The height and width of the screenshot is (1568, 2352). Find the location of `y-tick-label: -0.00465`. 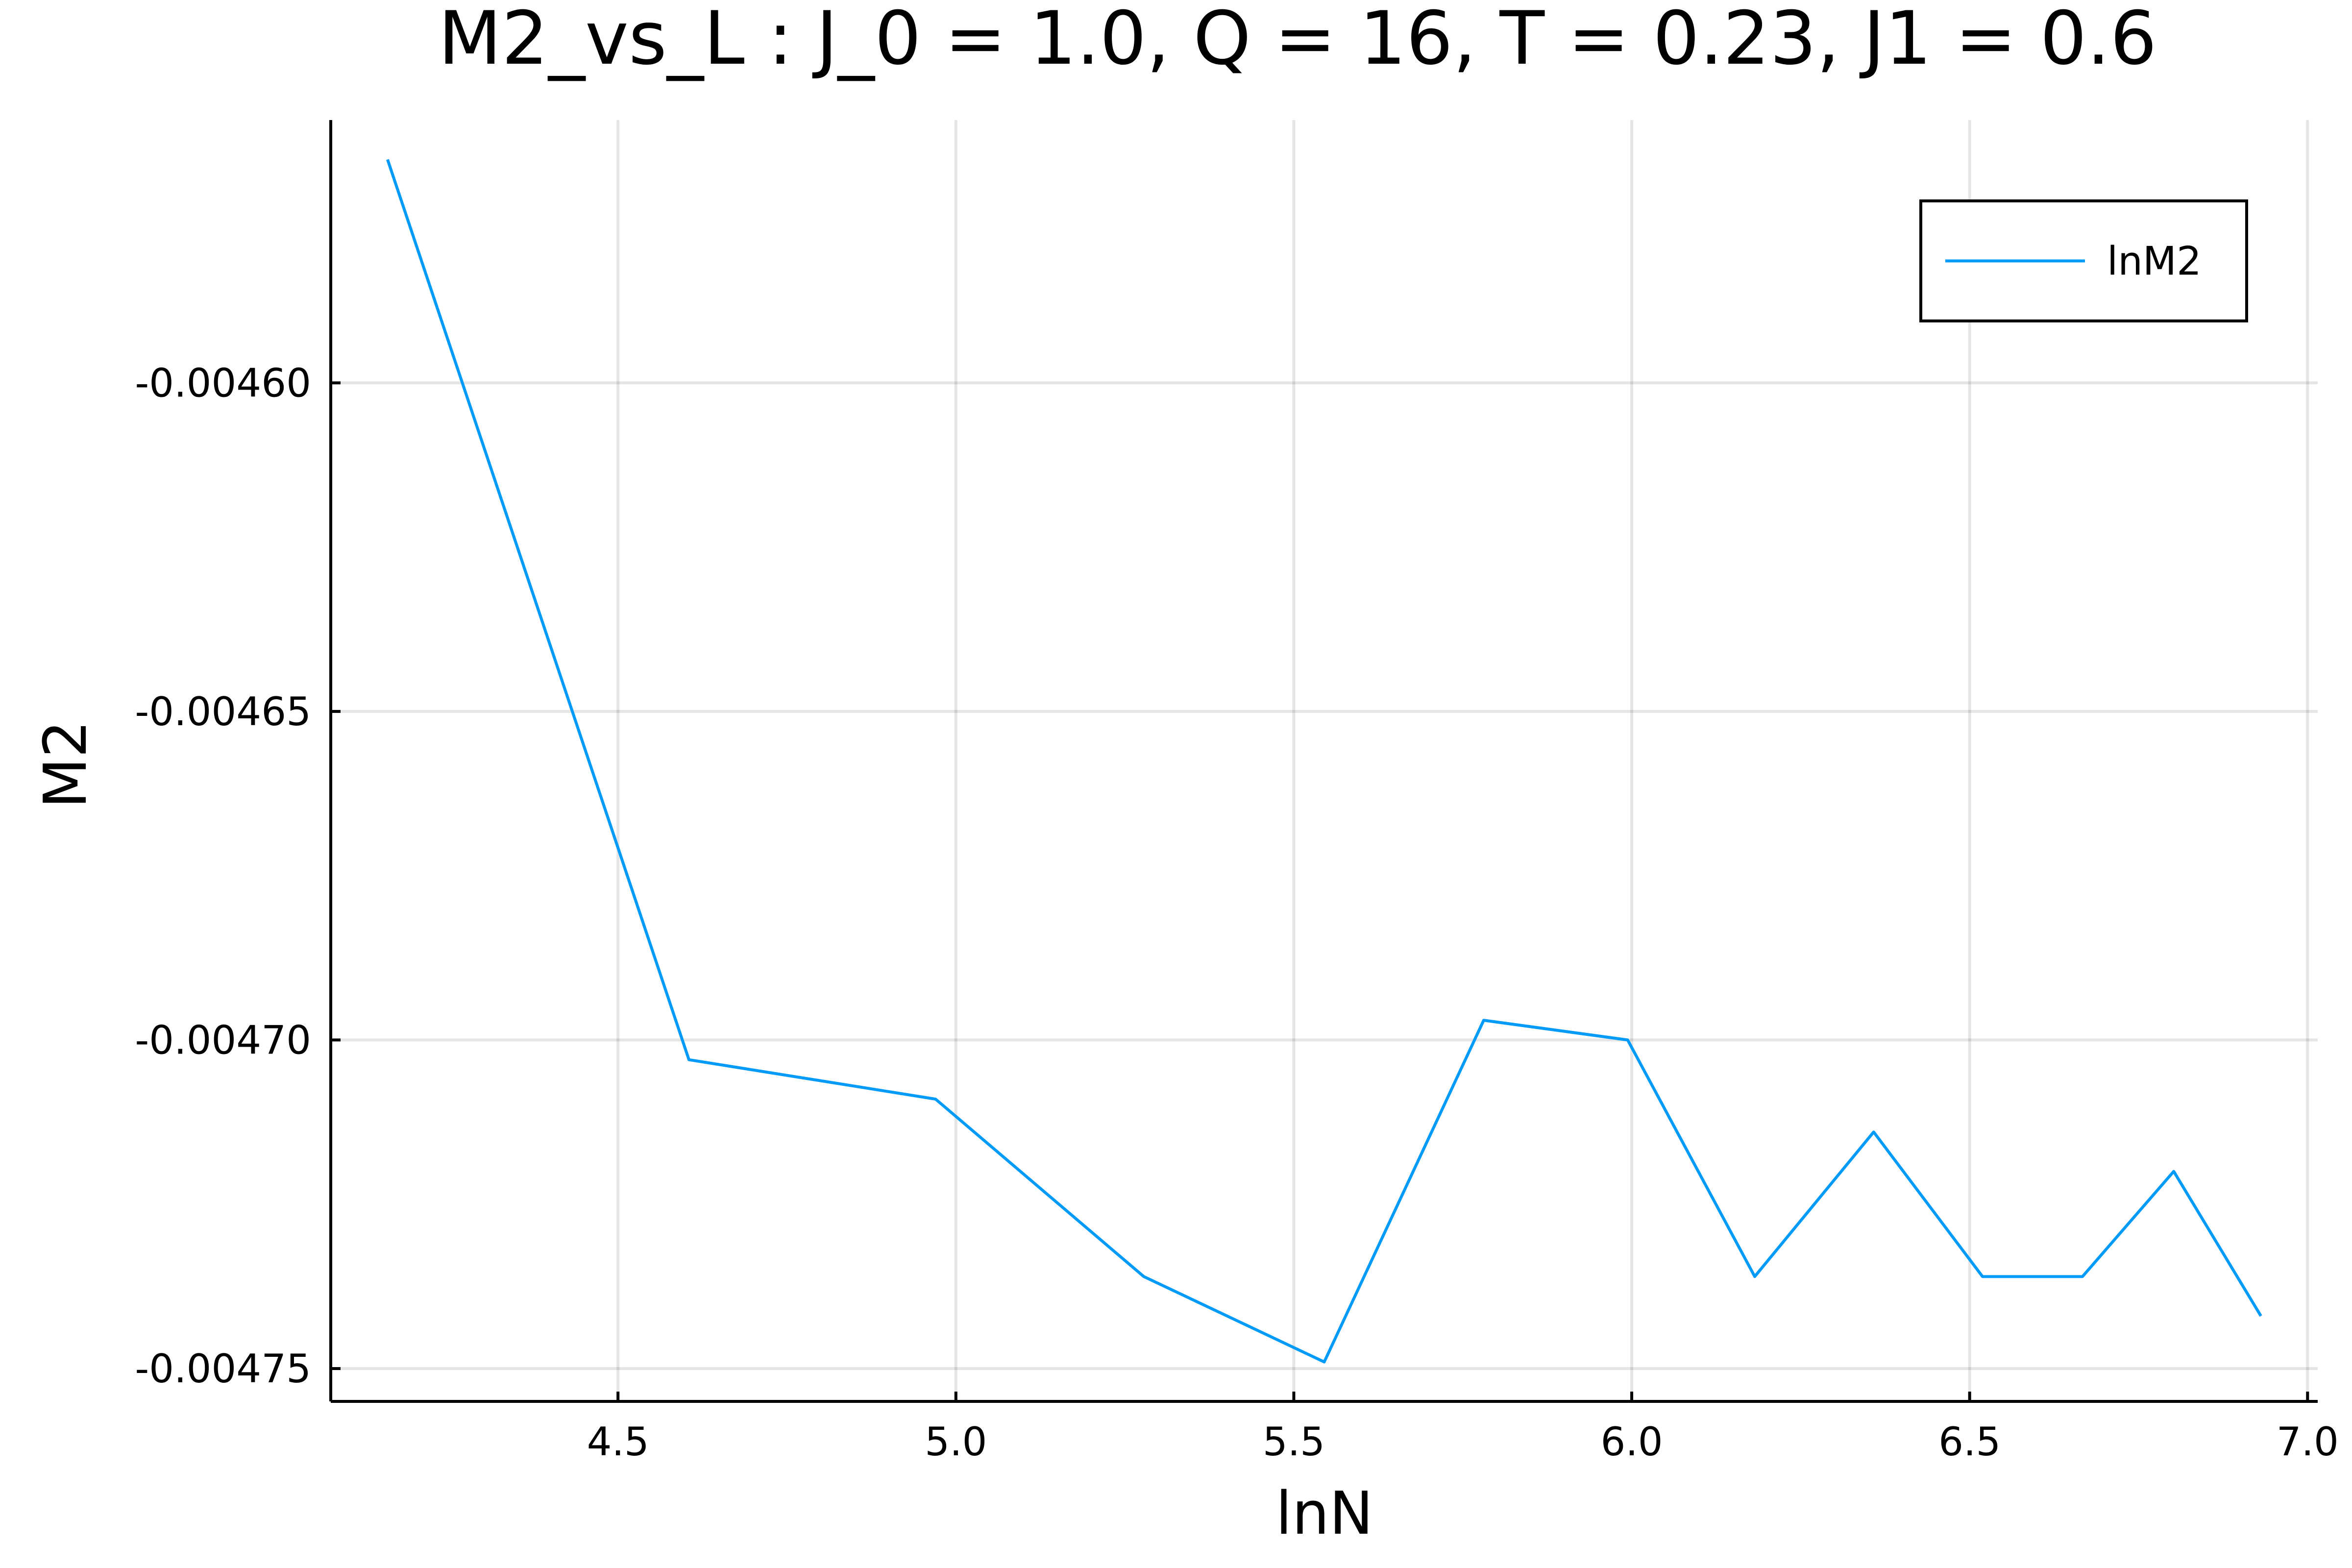

y-tick-label: -0.00465 is located at coordinates (223, 712).